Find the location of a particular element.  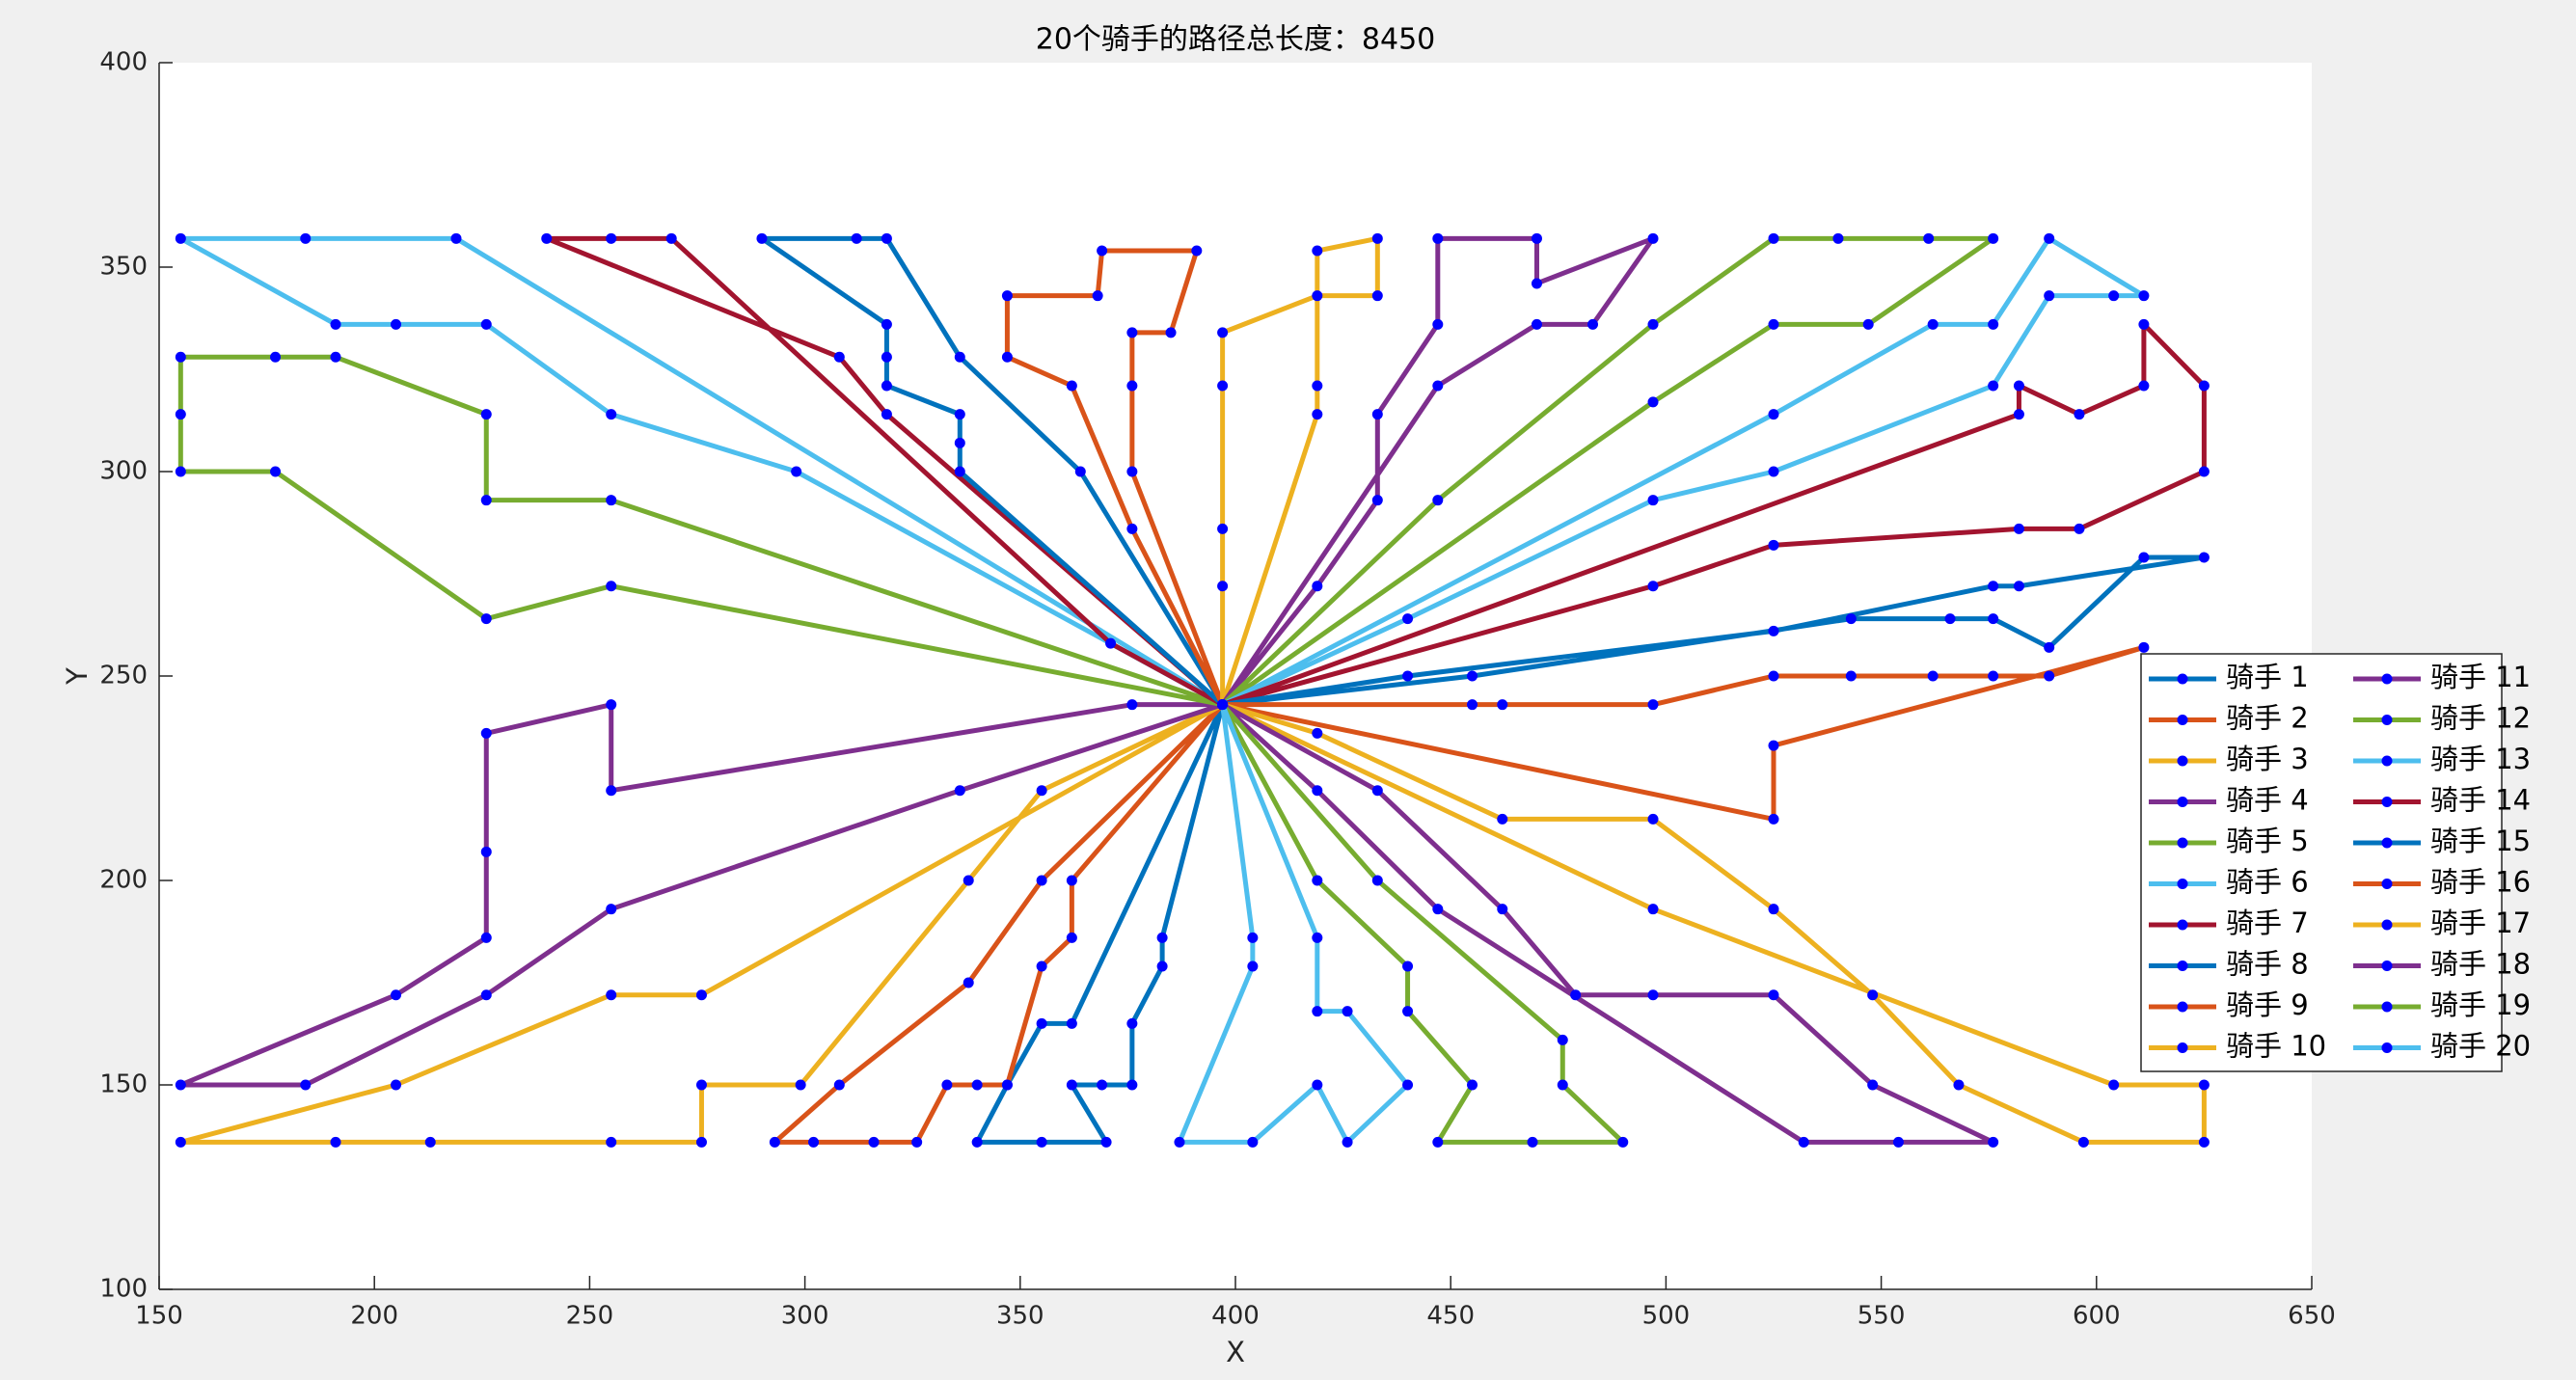

y-tick-label: 250 is located at coordinates (123, 676).